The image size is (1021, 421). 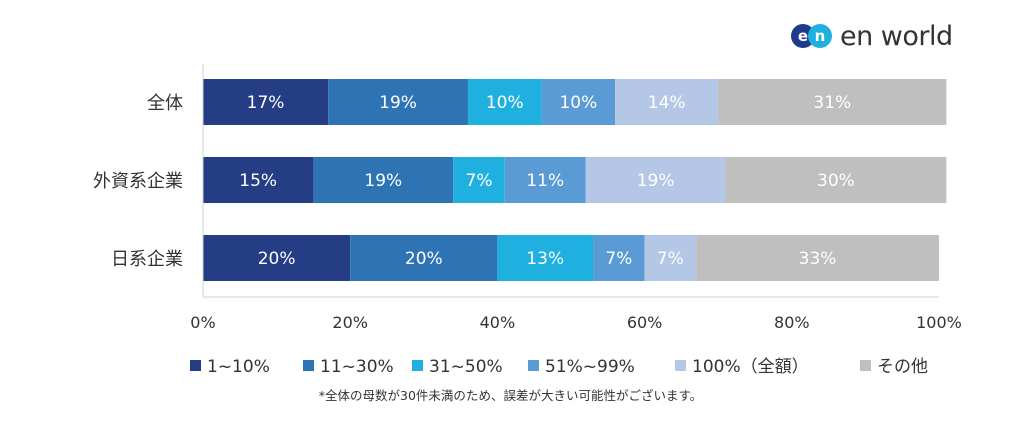 What do you see at coordinates (510, 395) in the screenshot?
I see `footnote: *全体の母数が30件未満のため、誤差が大きい可能性がございます。` at bounding box center [510, 395].